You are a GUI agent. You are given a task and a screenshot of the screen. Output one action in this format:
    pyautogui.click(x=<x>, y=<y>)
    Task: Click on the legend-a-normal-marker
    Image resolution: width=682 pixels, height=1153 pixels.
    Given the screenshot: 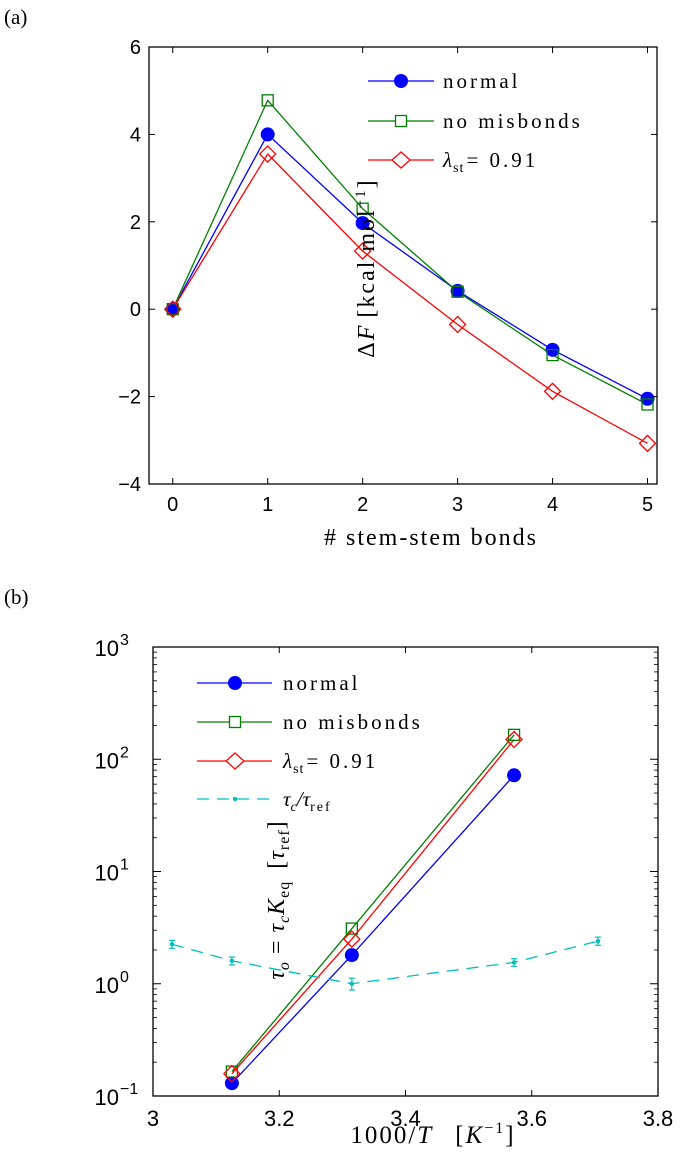 What is the action you would take?
    pyautogui.click(x=401, y=81)
    